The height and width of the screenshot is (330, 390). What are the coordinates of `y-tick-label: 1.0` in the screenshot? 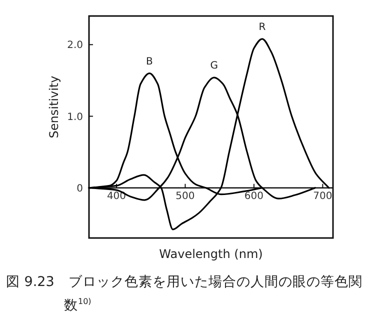 It's located at (75, 117).